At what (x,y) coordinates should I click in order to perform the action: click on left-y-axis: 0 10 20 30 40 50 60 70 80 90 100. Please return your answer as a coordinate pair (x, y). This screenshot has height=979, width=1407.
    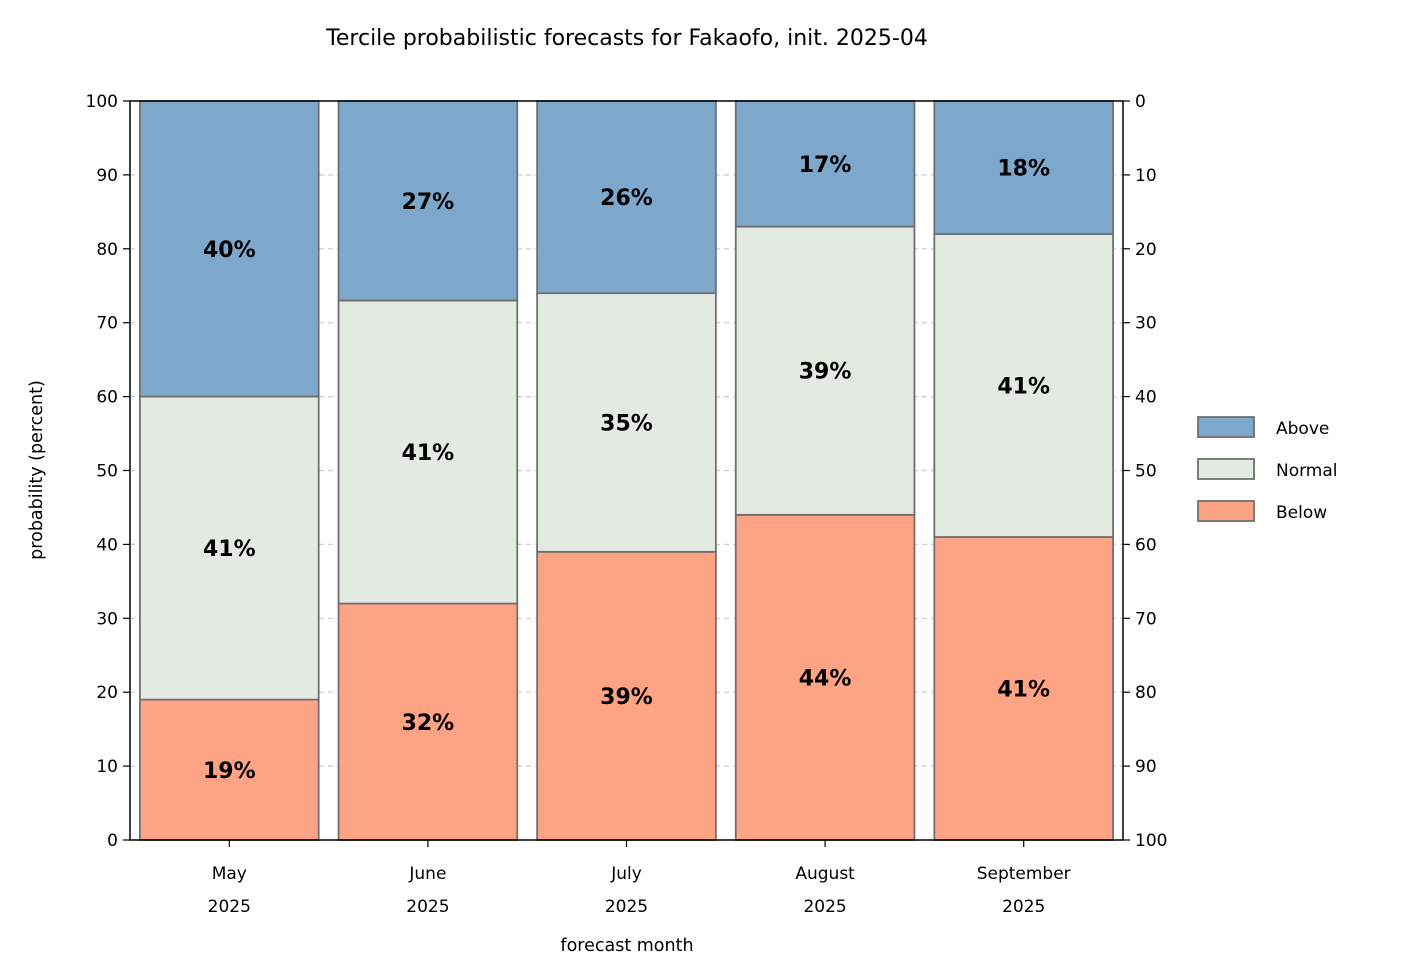
    Looking at the image, I should click on (108, 471).